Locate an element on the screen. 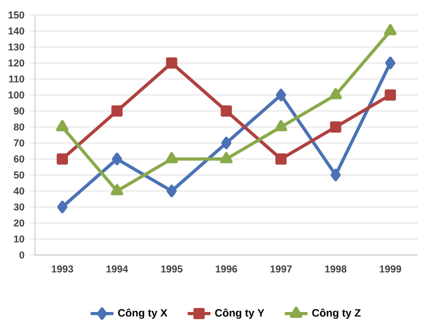 Image resolution: width=430 pixels, height=331 pixels. y-tick-label: 120 is located at coordinates (16, 63).